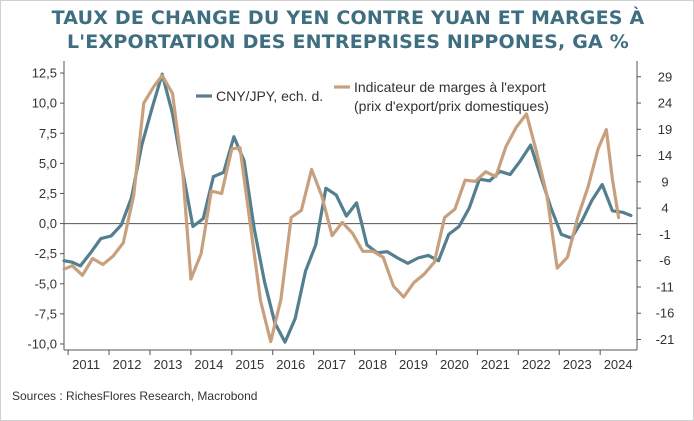 This screenshot has width=694, height=421. Describe the element at coordinates (48, 193) in the screenshot. I see `left-axis-tick-label: 2,5` at that location.